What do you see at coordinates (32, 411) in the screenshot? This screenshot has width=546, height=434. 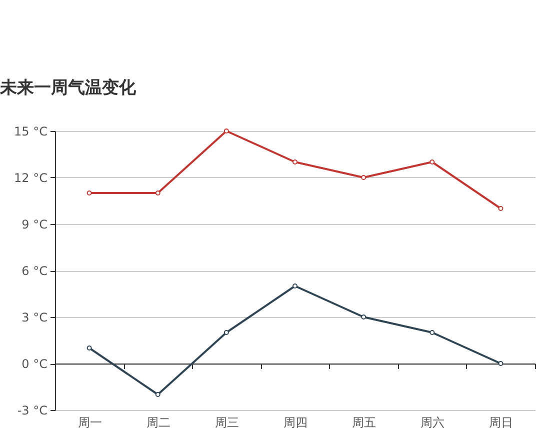 I see `y-tick-label: -3 °C` at bounding box center [32, 411].